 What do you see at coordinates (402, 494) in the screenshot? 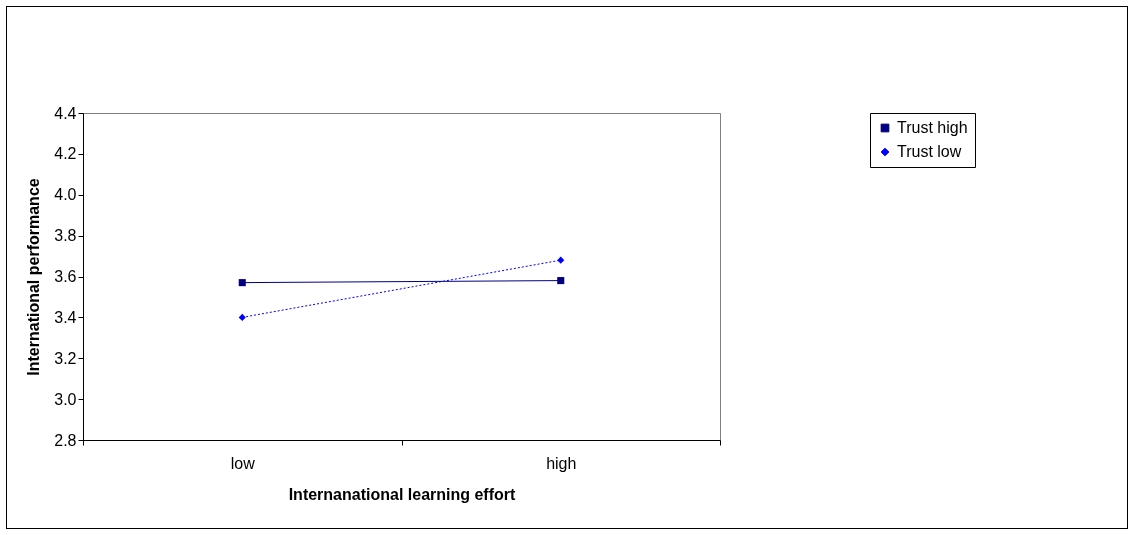
I see `x-axis-title: Internanational learning effort` at bounding box center [402, 494].